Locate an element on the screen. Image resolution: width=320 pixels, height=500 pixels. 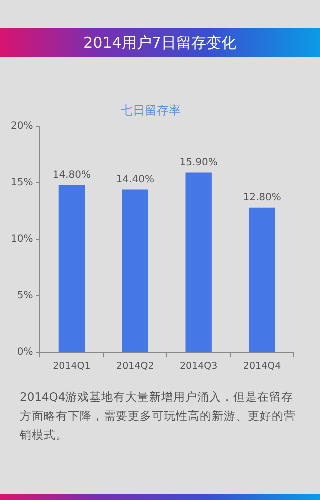
data-label: 14.80% is located at coordinates (72, 175).